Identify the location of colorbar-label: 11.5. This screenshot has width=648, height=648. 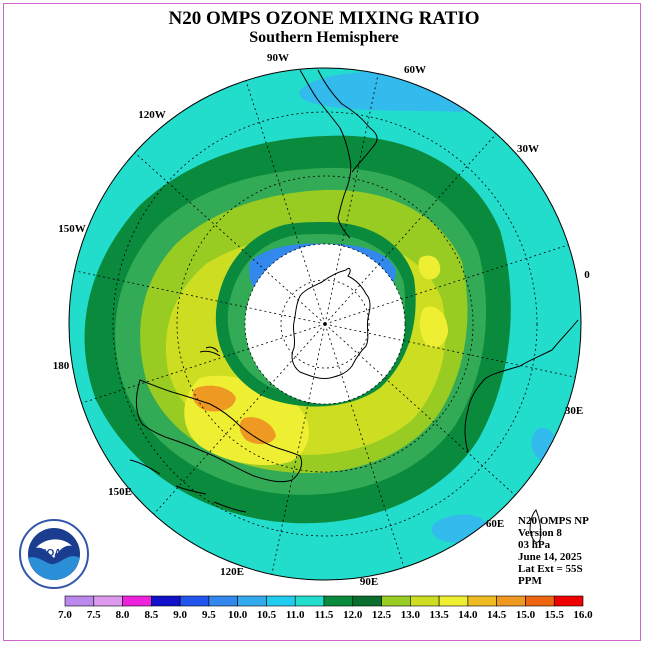
(324, 615).